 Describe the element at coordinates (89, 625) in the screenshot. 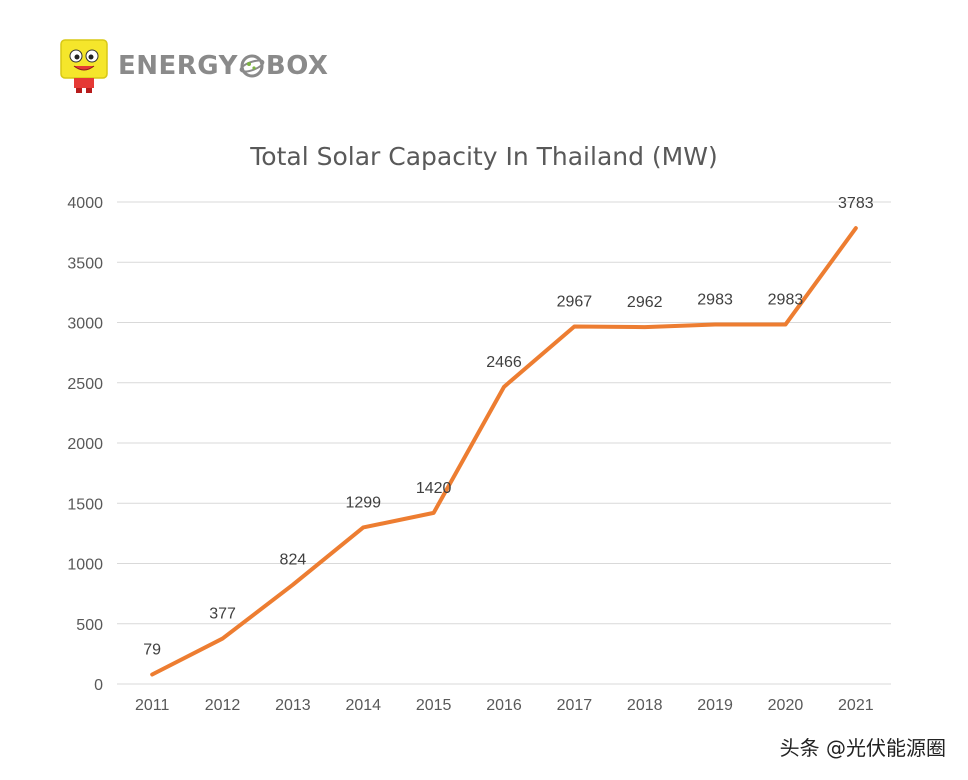

I see `y-tick-label: 500` at that location.